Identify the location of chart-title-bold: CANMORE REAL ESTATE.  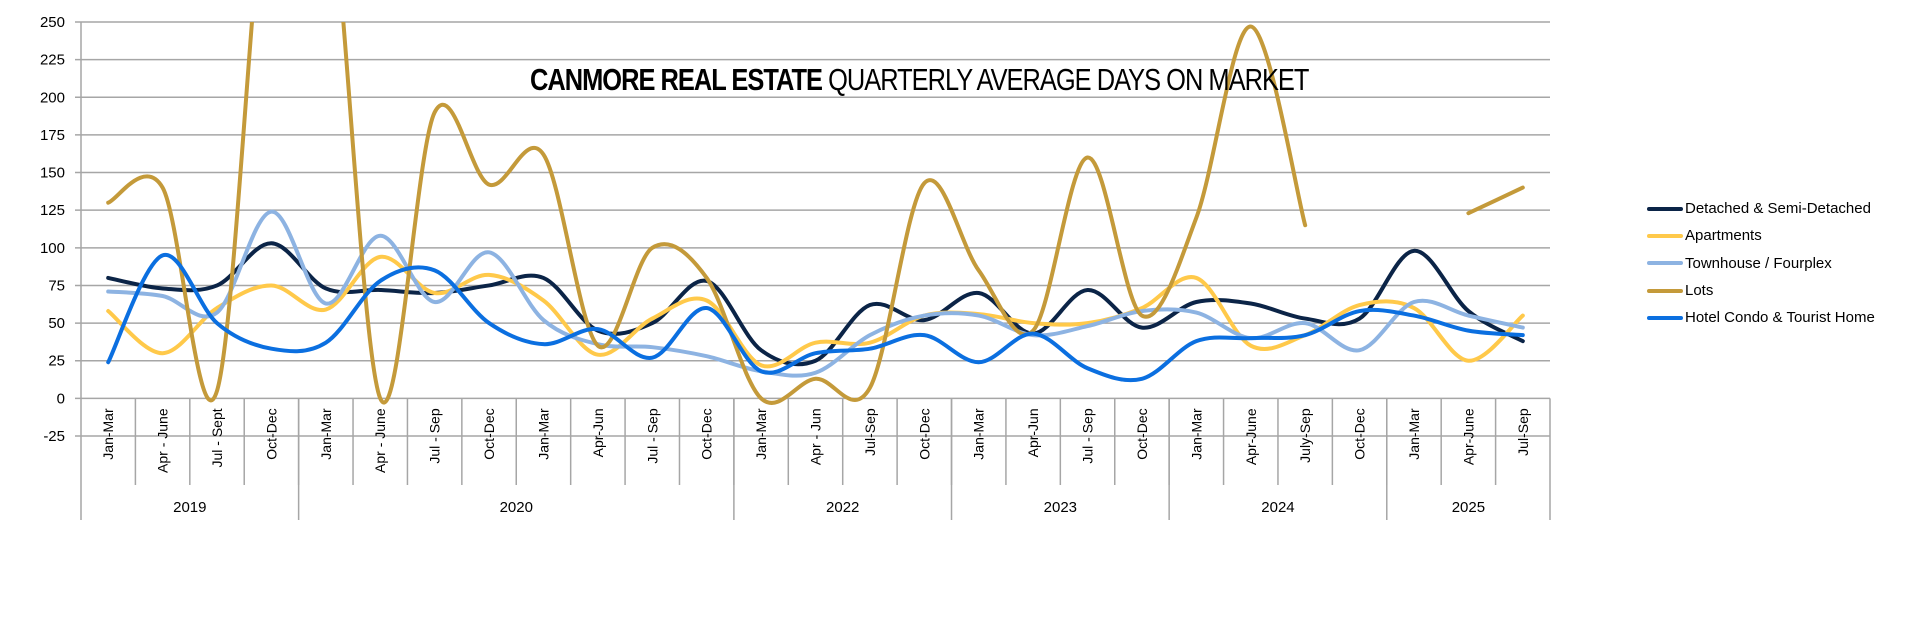
(676, 79).